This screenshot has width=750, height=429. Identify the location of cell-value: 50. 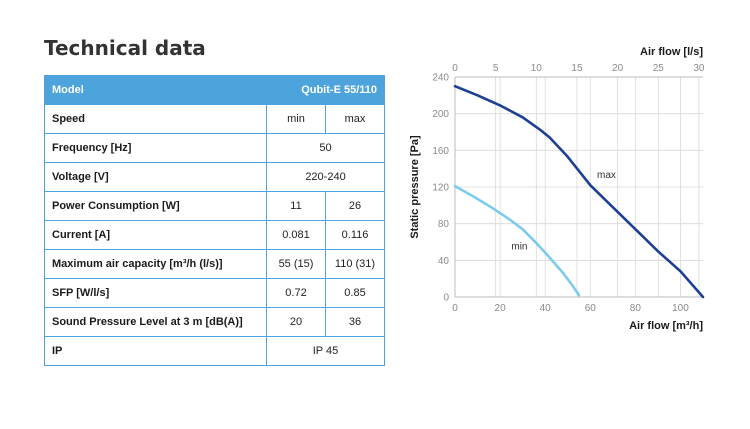
(325, 148).